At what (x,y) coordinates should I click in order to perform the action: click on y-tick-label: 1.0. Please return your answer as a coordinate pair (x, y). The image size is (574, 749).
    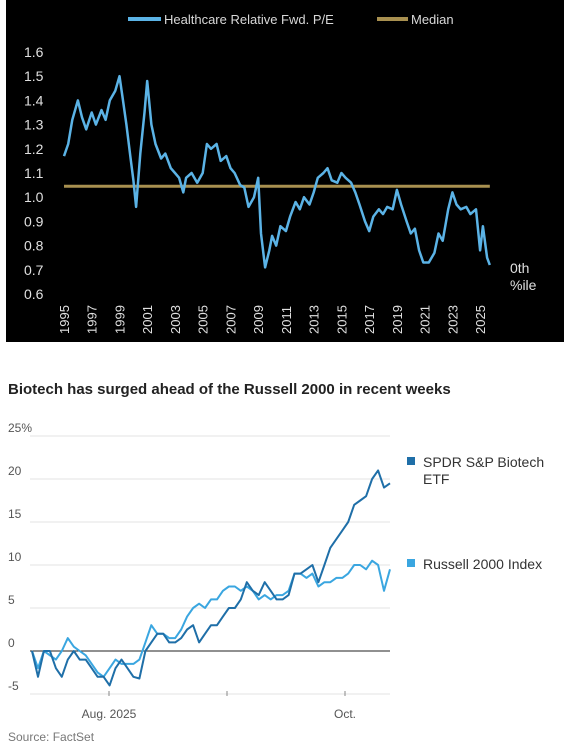
    Looking at the image, I should click on (34, 197).